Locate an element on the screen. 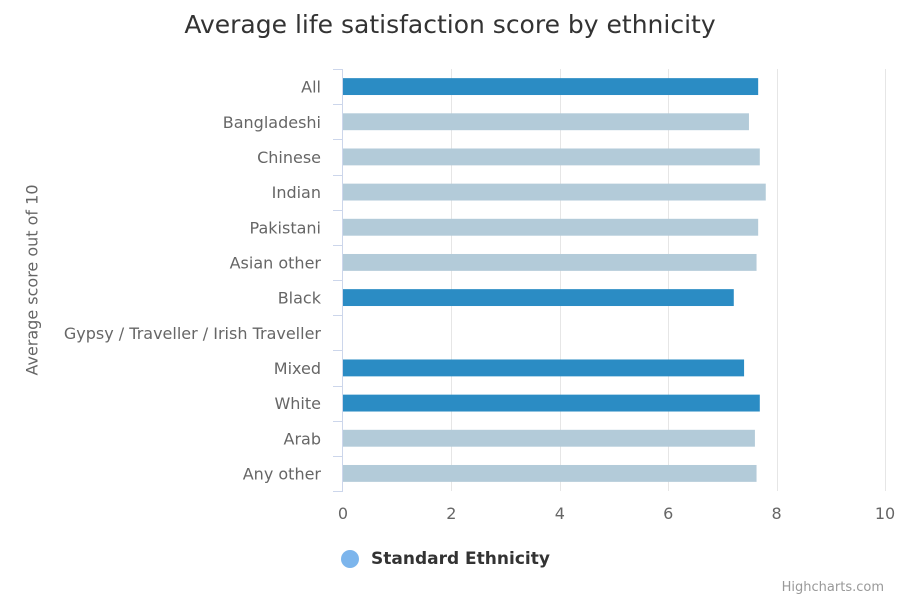  category-label: Arab is located at coordinates (302, 438).